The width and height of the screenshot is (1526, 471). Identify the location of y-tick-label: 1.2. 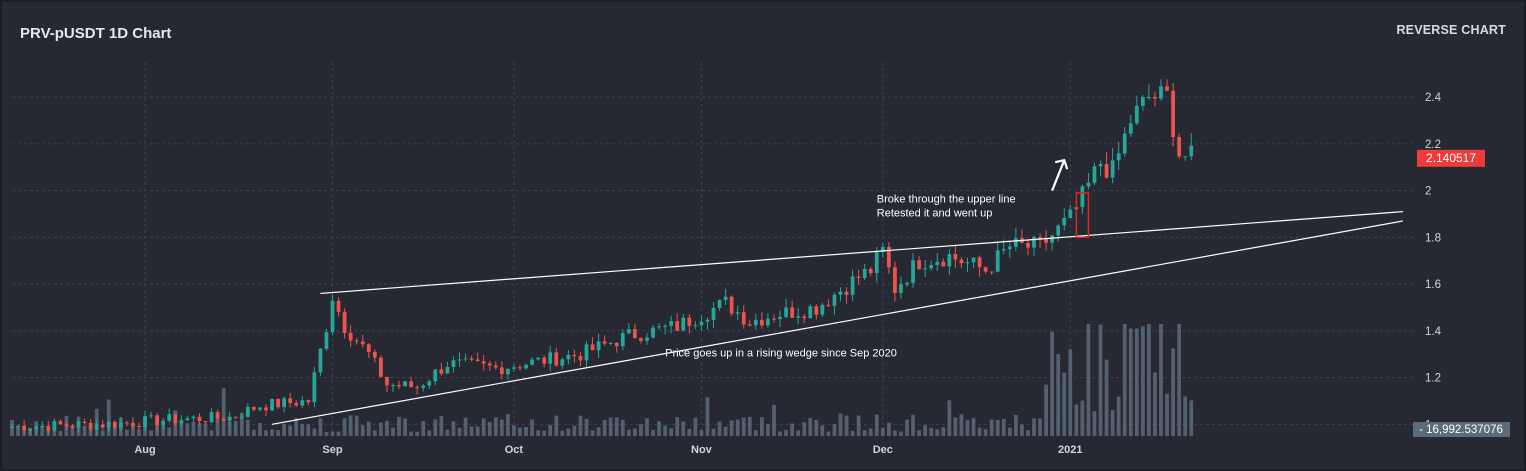
(1433, 379).